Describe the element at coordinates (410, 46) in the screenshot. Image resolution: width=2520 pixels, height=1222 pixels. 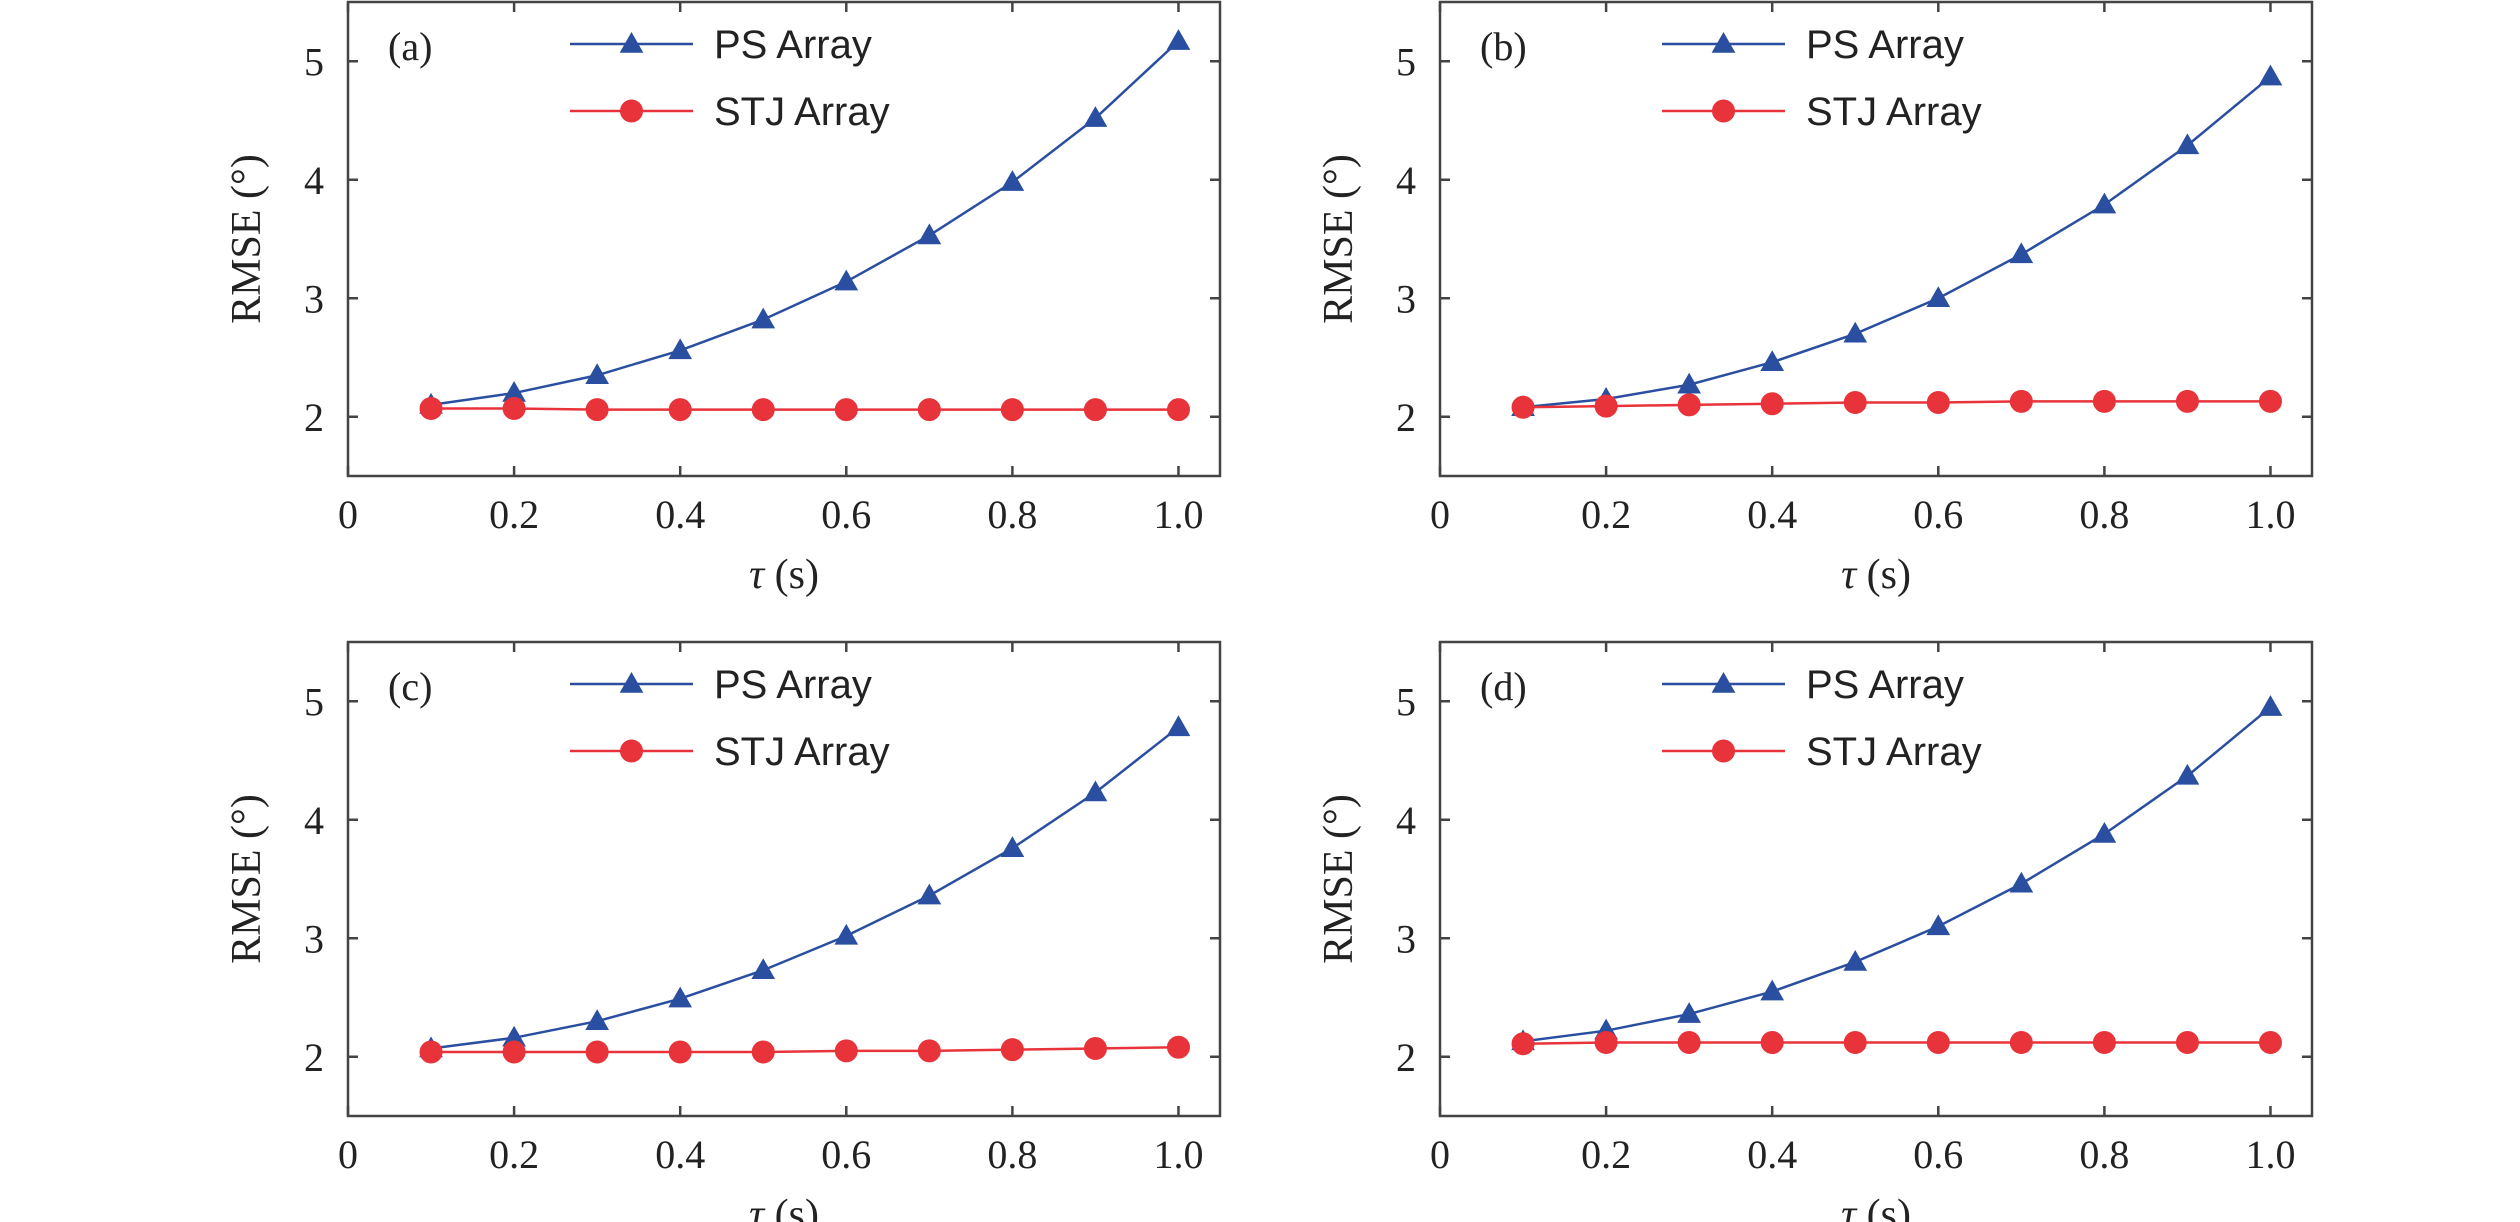
I see `panel-label: (a)` at that location.